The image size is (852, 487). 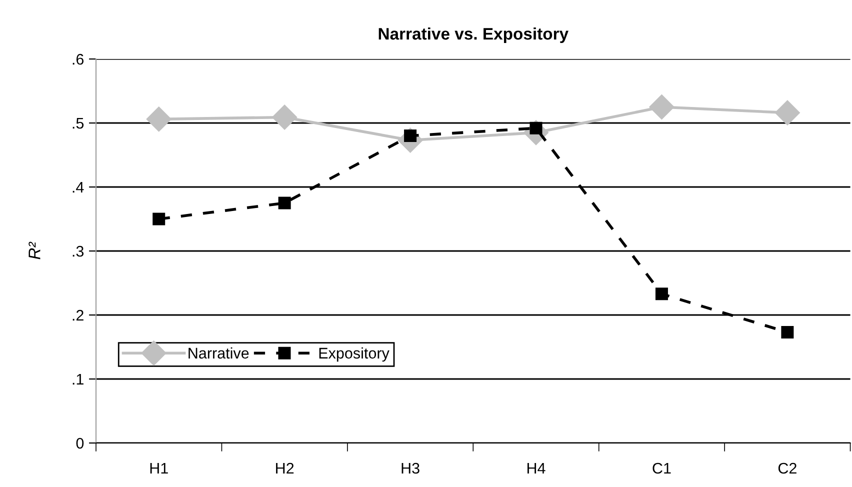 I want to click on y-tick-label: 0, so click(x=80, y=443).